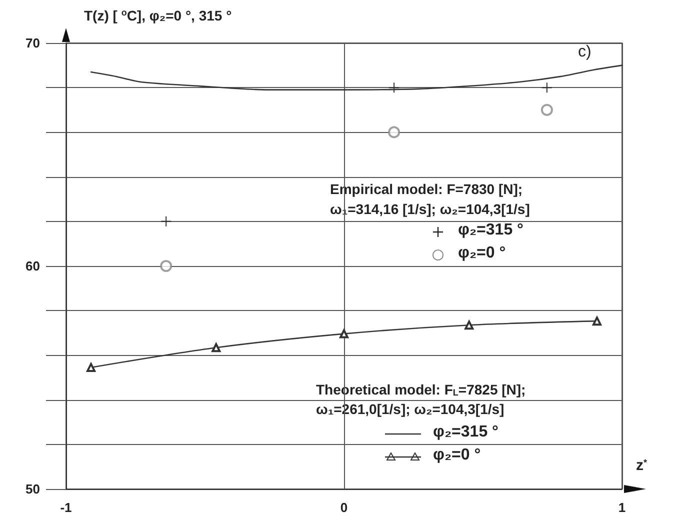 This screenshot has height=525, width=694. Describe the element at coordinates (33, 43) in the screenshot. I see `y-tick-label: 70` at that location.